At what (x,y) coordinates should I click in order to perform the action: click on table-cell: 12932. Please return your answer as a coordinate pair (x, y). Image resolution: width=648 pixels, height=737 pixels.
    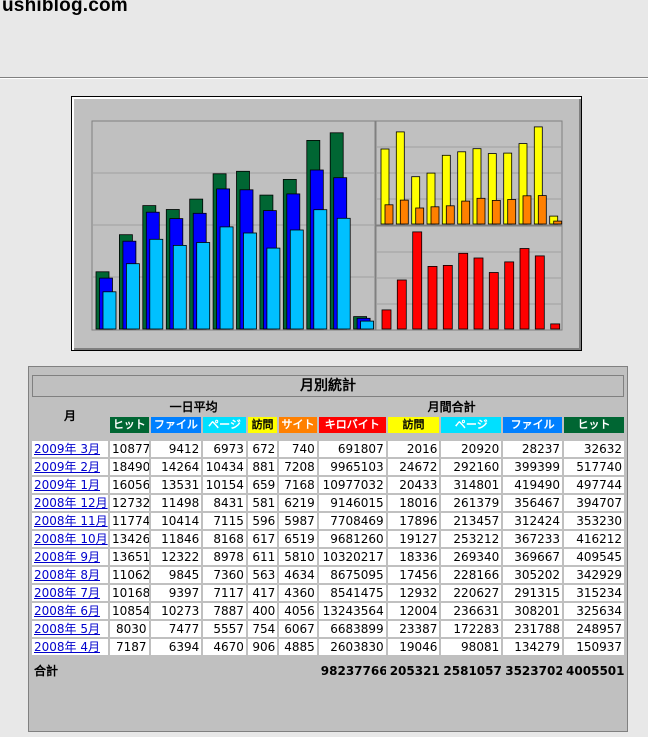
    Looking at the image, I should click on (413, 593).